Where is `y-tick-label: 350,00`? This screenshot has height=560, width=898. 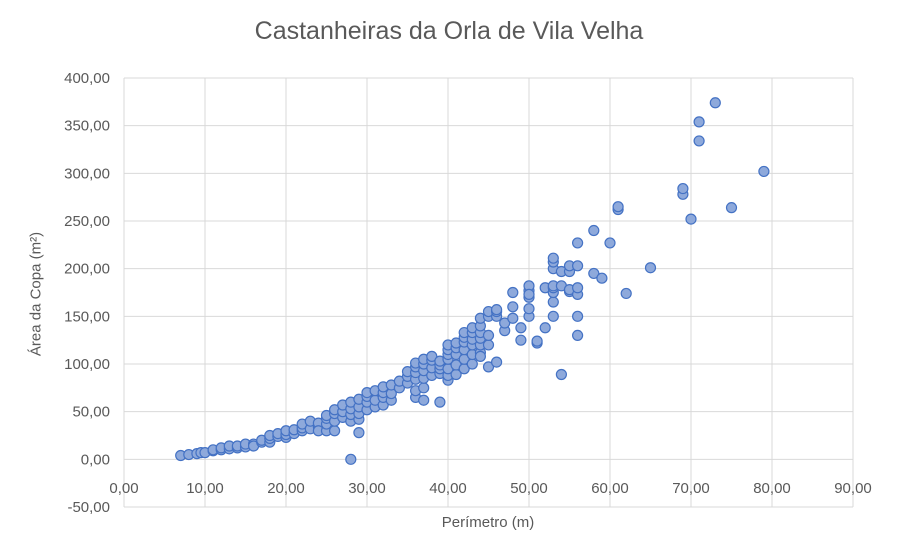 y-tick-label: 350,00 is located at coordinates (87, 126).